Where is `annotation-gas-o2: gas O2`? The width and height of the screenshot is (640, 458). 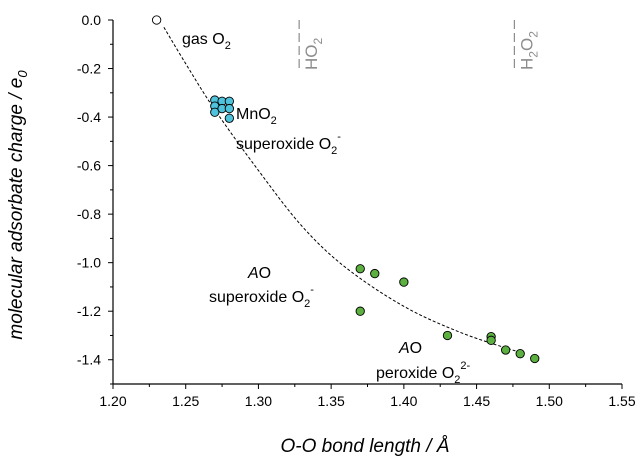 annotation-gas-o2: gas O2 is located at coordinates (206, 41).